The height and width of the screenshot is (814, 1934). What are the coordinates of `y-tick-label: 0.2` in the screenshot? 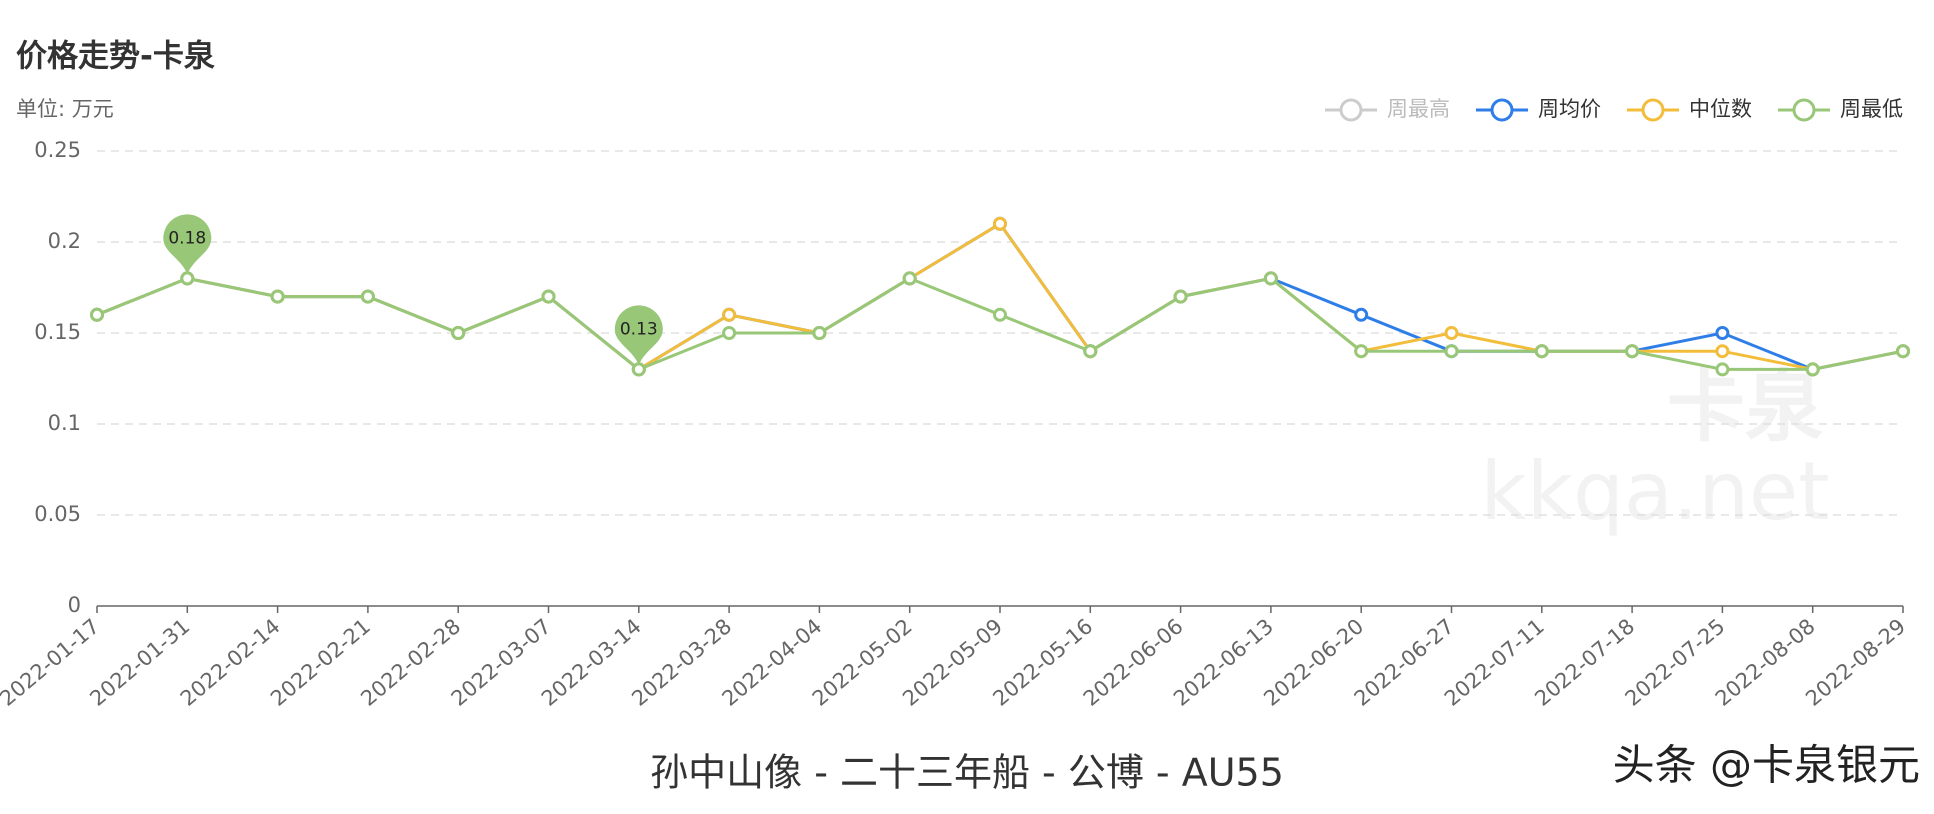 It's located at (64, 241).